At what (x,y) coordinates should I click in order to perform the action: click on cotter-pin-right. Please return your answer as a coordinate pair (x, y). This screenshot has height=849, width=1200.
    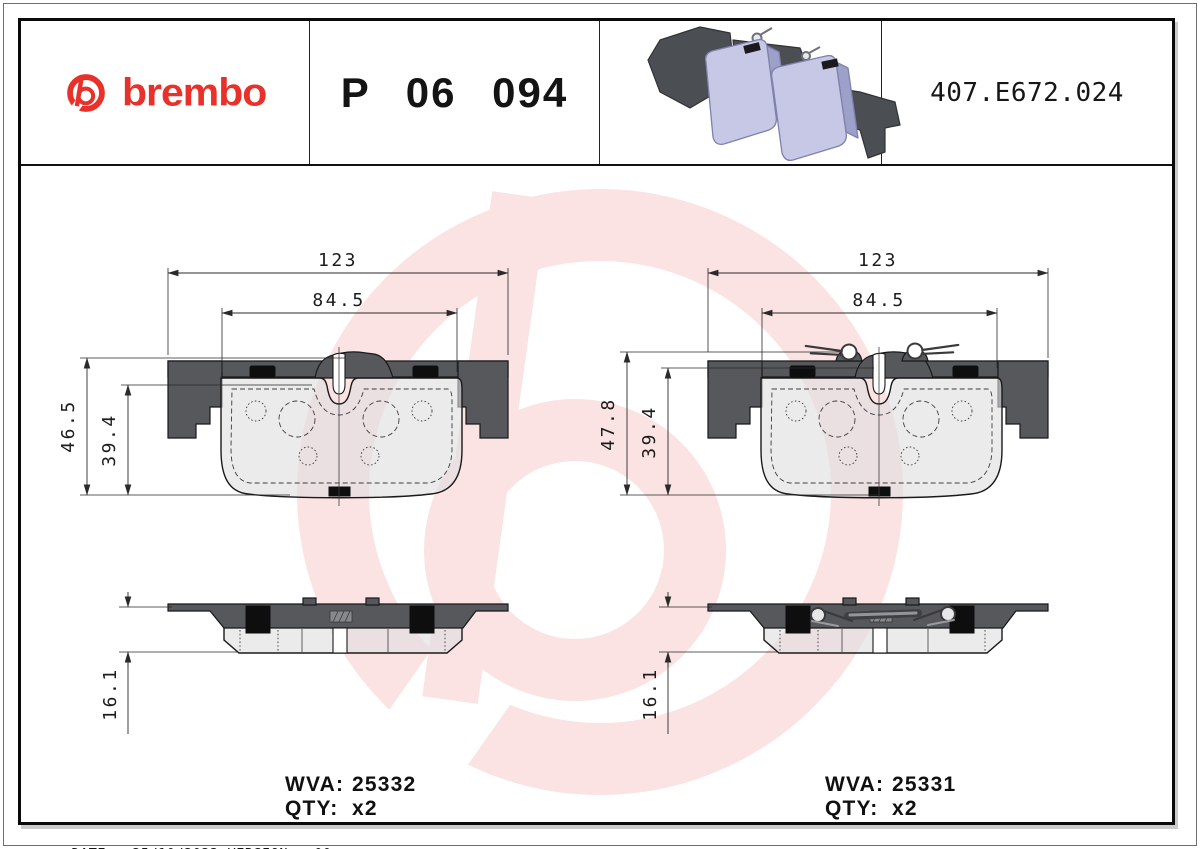
    Looking at the image, I should click on (933, 351).